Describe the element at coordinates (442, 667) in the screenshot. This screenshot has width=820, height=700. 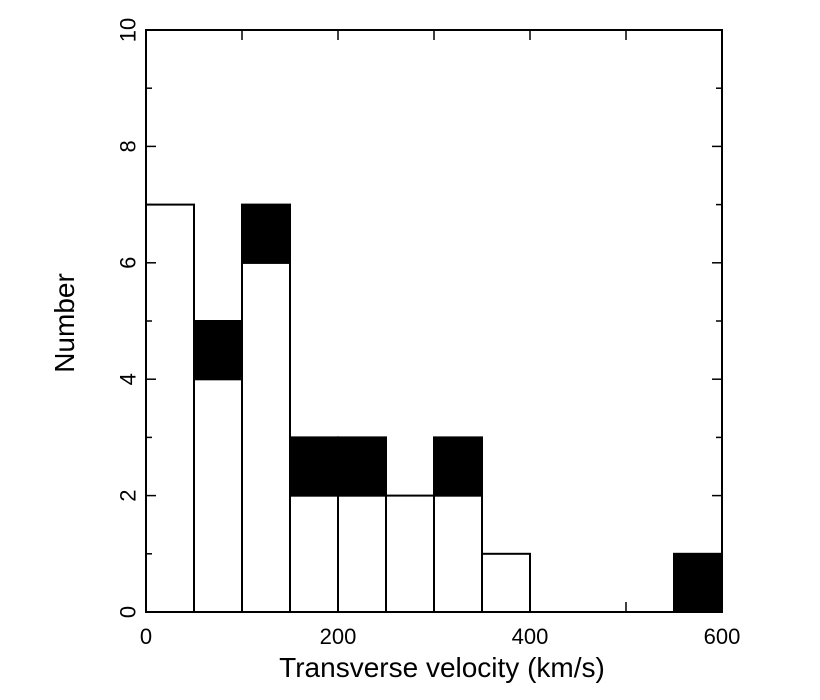
I see `x-axis-title: Transverse velocity (km/s)` at that location.